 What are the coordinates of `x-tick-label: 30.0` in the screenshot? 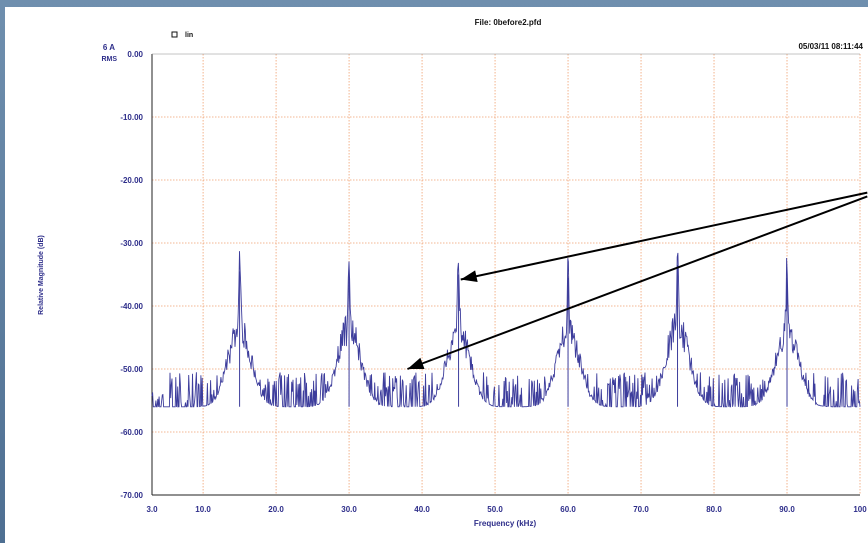 It's located at (349, 509).